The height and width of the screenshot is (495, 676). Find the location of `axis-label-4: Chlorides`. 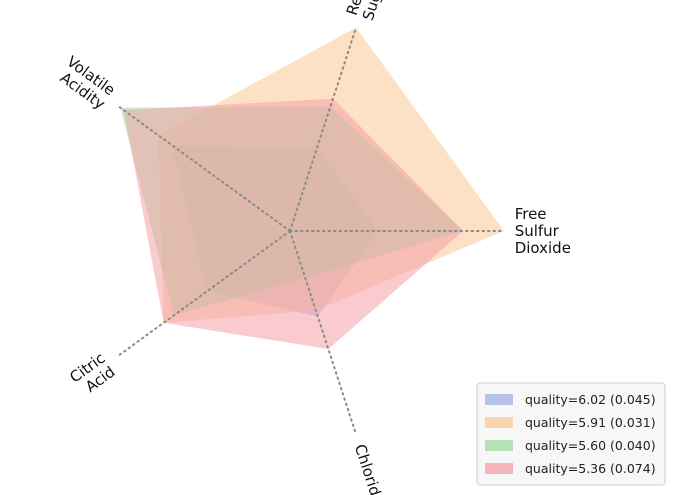

axis-label-4: Chlorides is located at coordinates (370, 468).